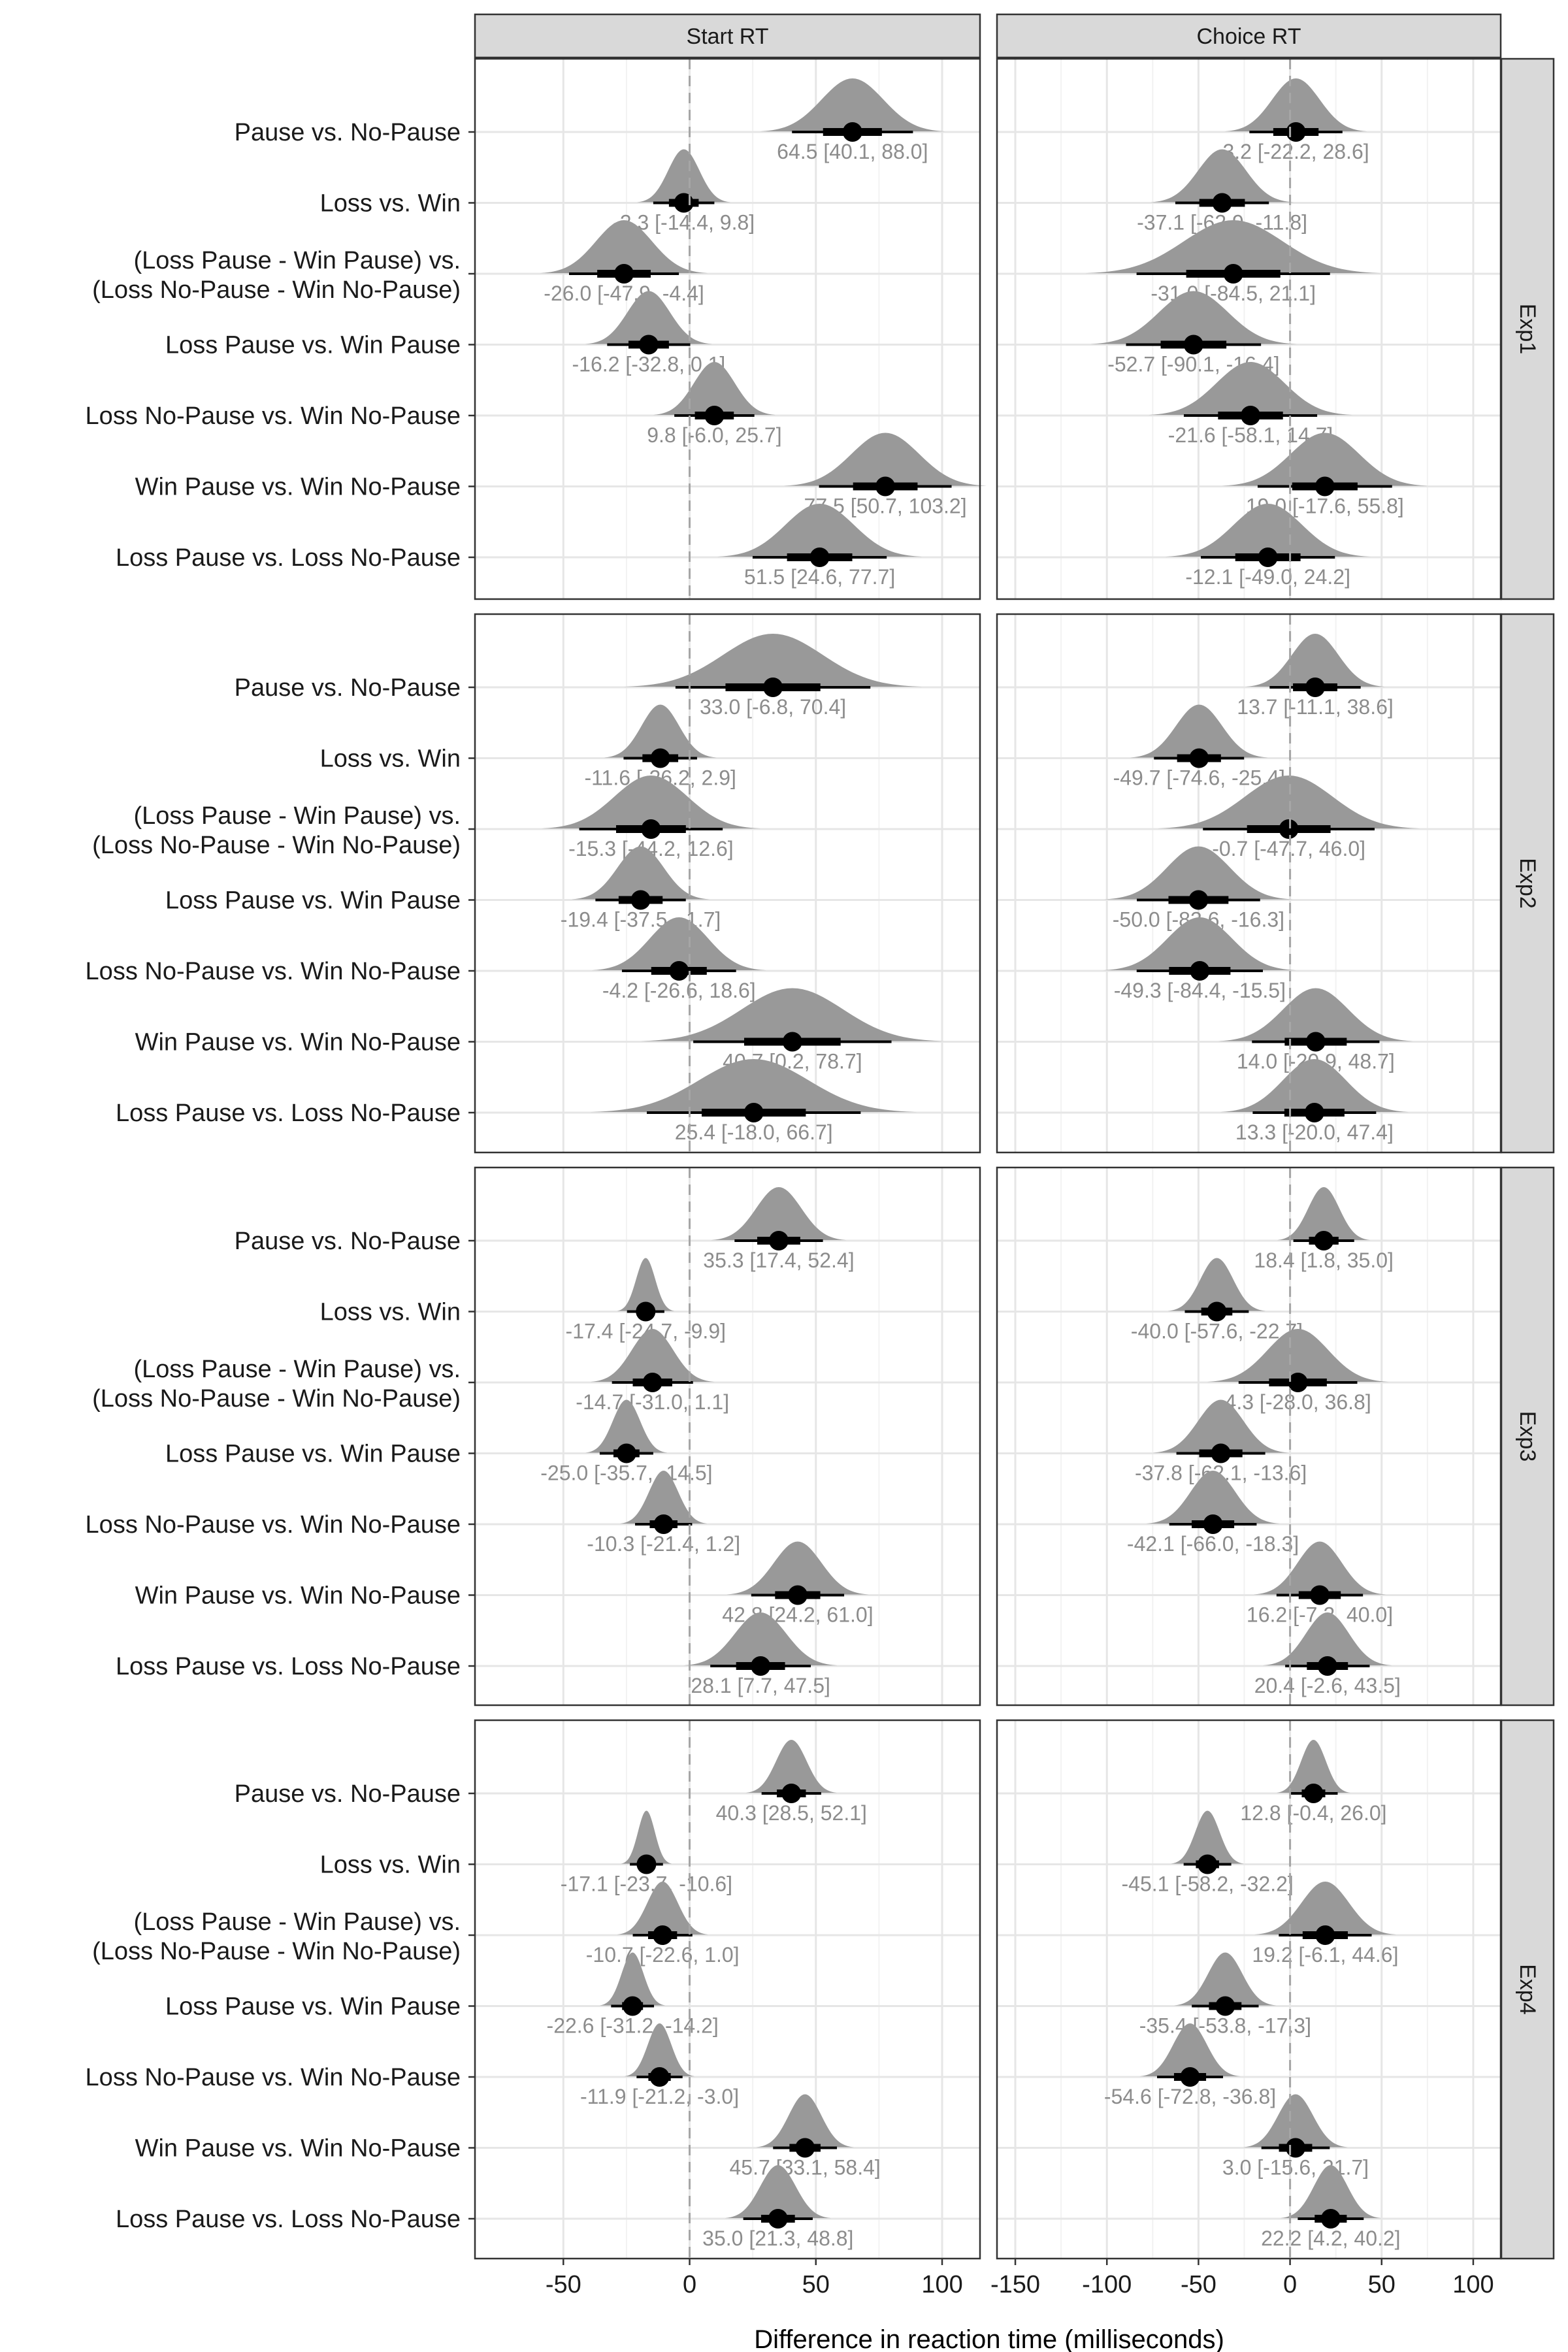 This screenshot has width=1568, height=2352. What do you see at coordinates (805, 2148) in the screenshot?
I see `panel-exp4-start-rt-win-pause-vs-win-no-pause-point` at bounding box center [805, 2148].